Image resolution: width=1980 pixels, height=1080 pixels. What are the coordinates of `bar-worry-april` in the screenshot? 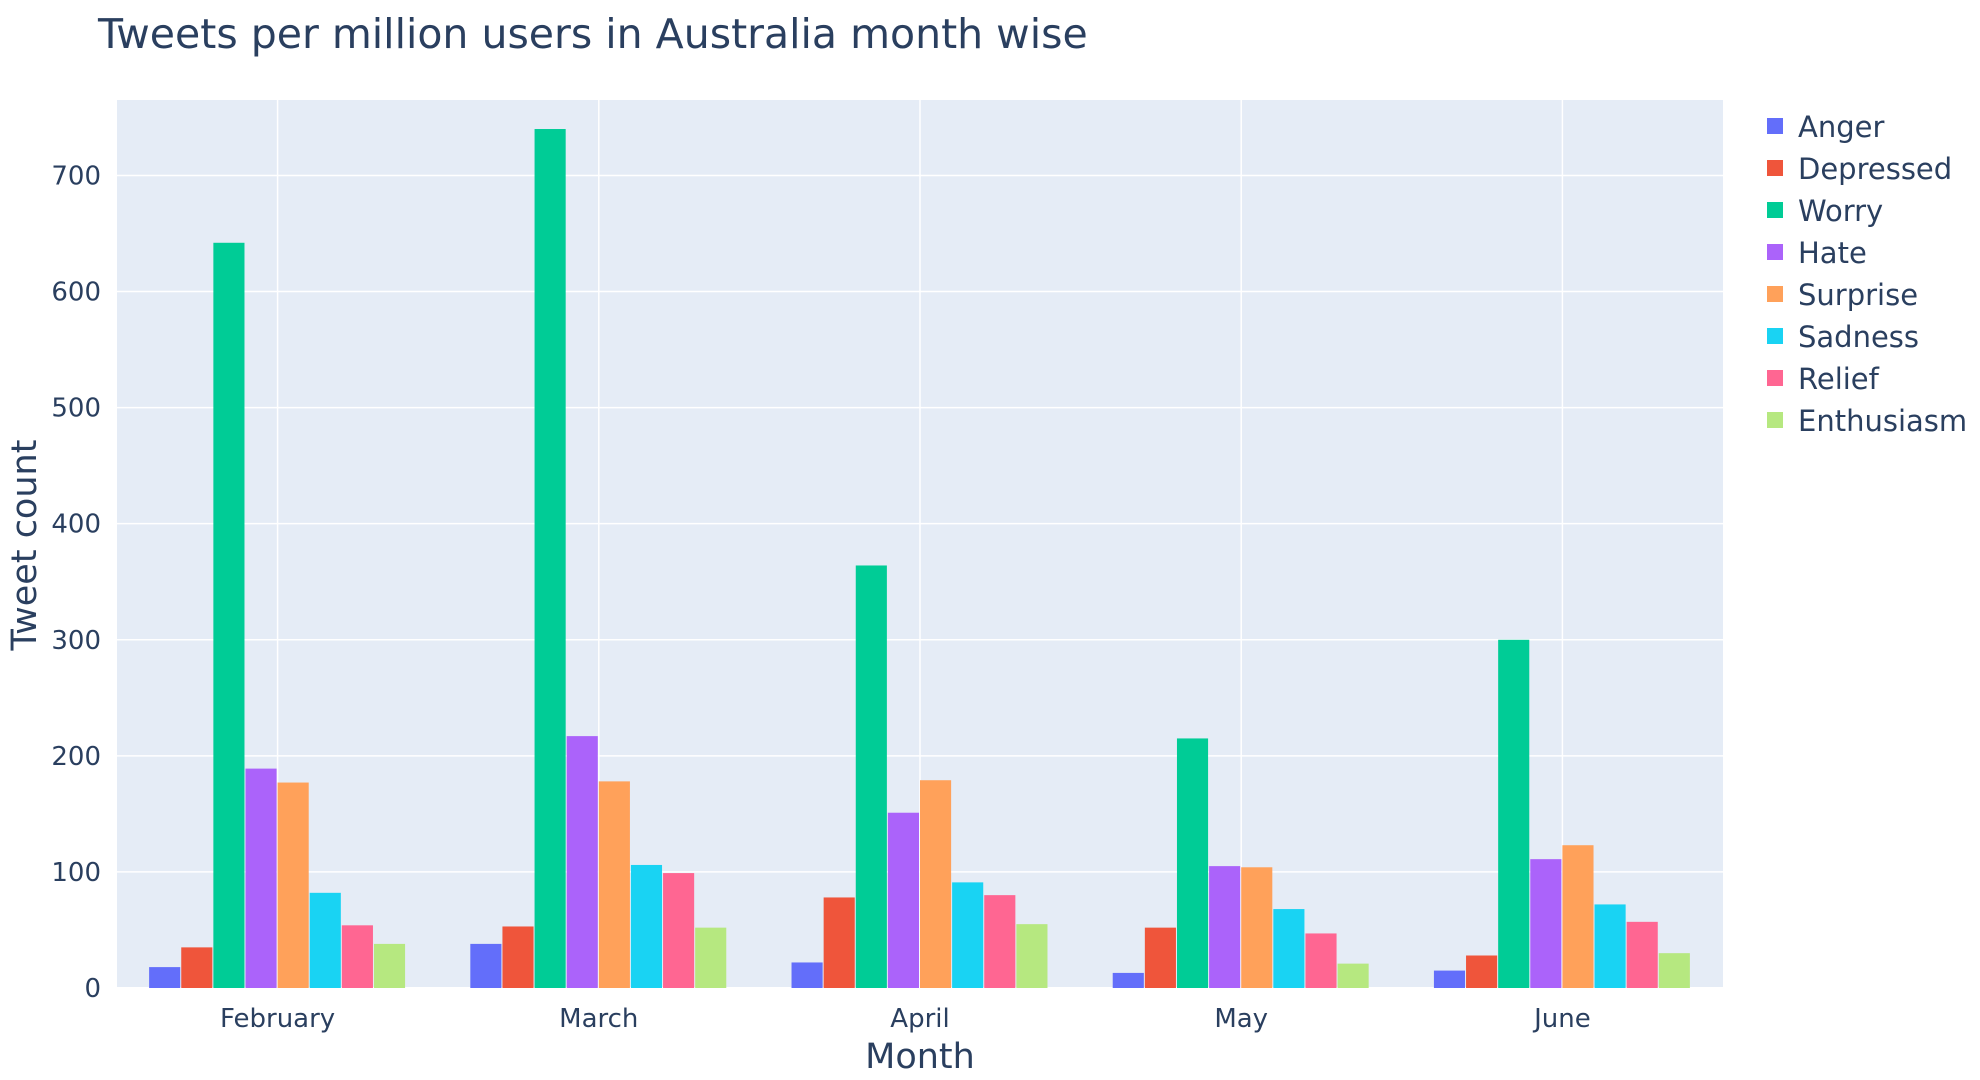 It's located at (871, 776).